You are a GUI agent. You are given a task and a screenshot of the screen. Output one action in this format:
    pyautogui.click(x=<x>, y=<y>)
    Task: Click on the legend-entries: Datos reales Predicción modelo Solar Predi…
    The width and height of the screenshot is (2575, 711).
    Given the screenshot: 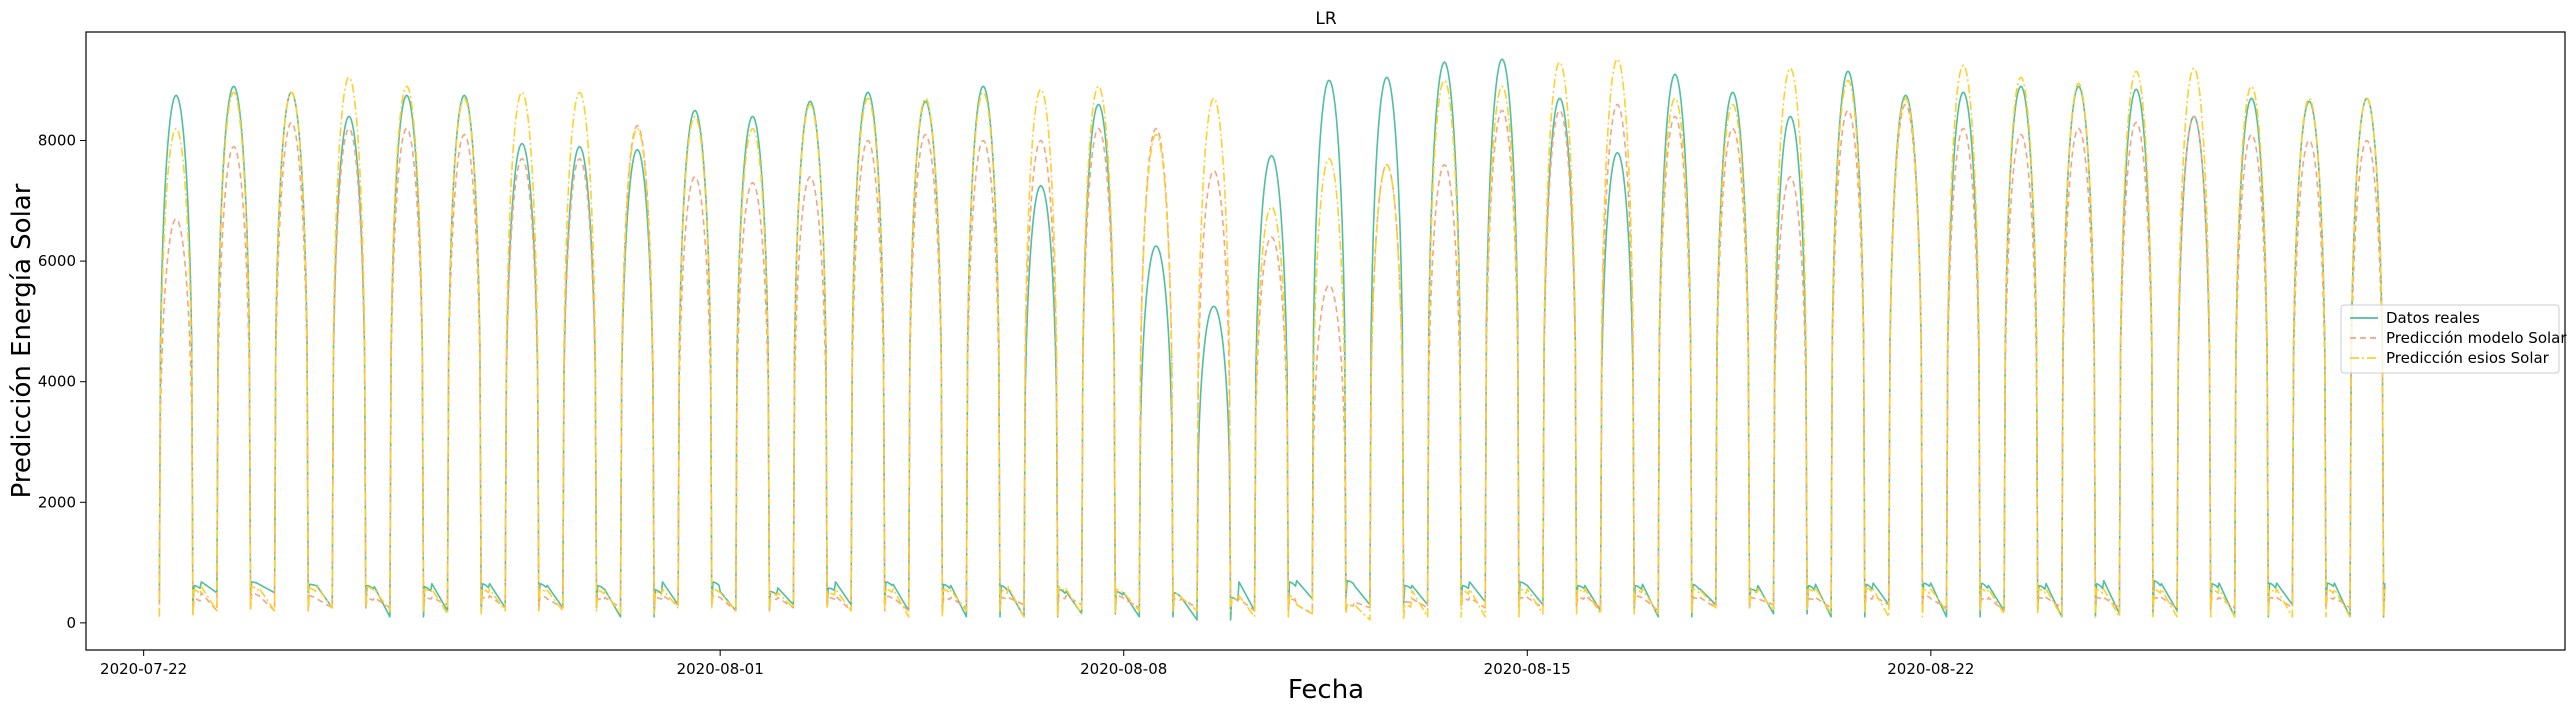 What is the action you would take?
    pyautogui.click(x=2458, y=338)
    